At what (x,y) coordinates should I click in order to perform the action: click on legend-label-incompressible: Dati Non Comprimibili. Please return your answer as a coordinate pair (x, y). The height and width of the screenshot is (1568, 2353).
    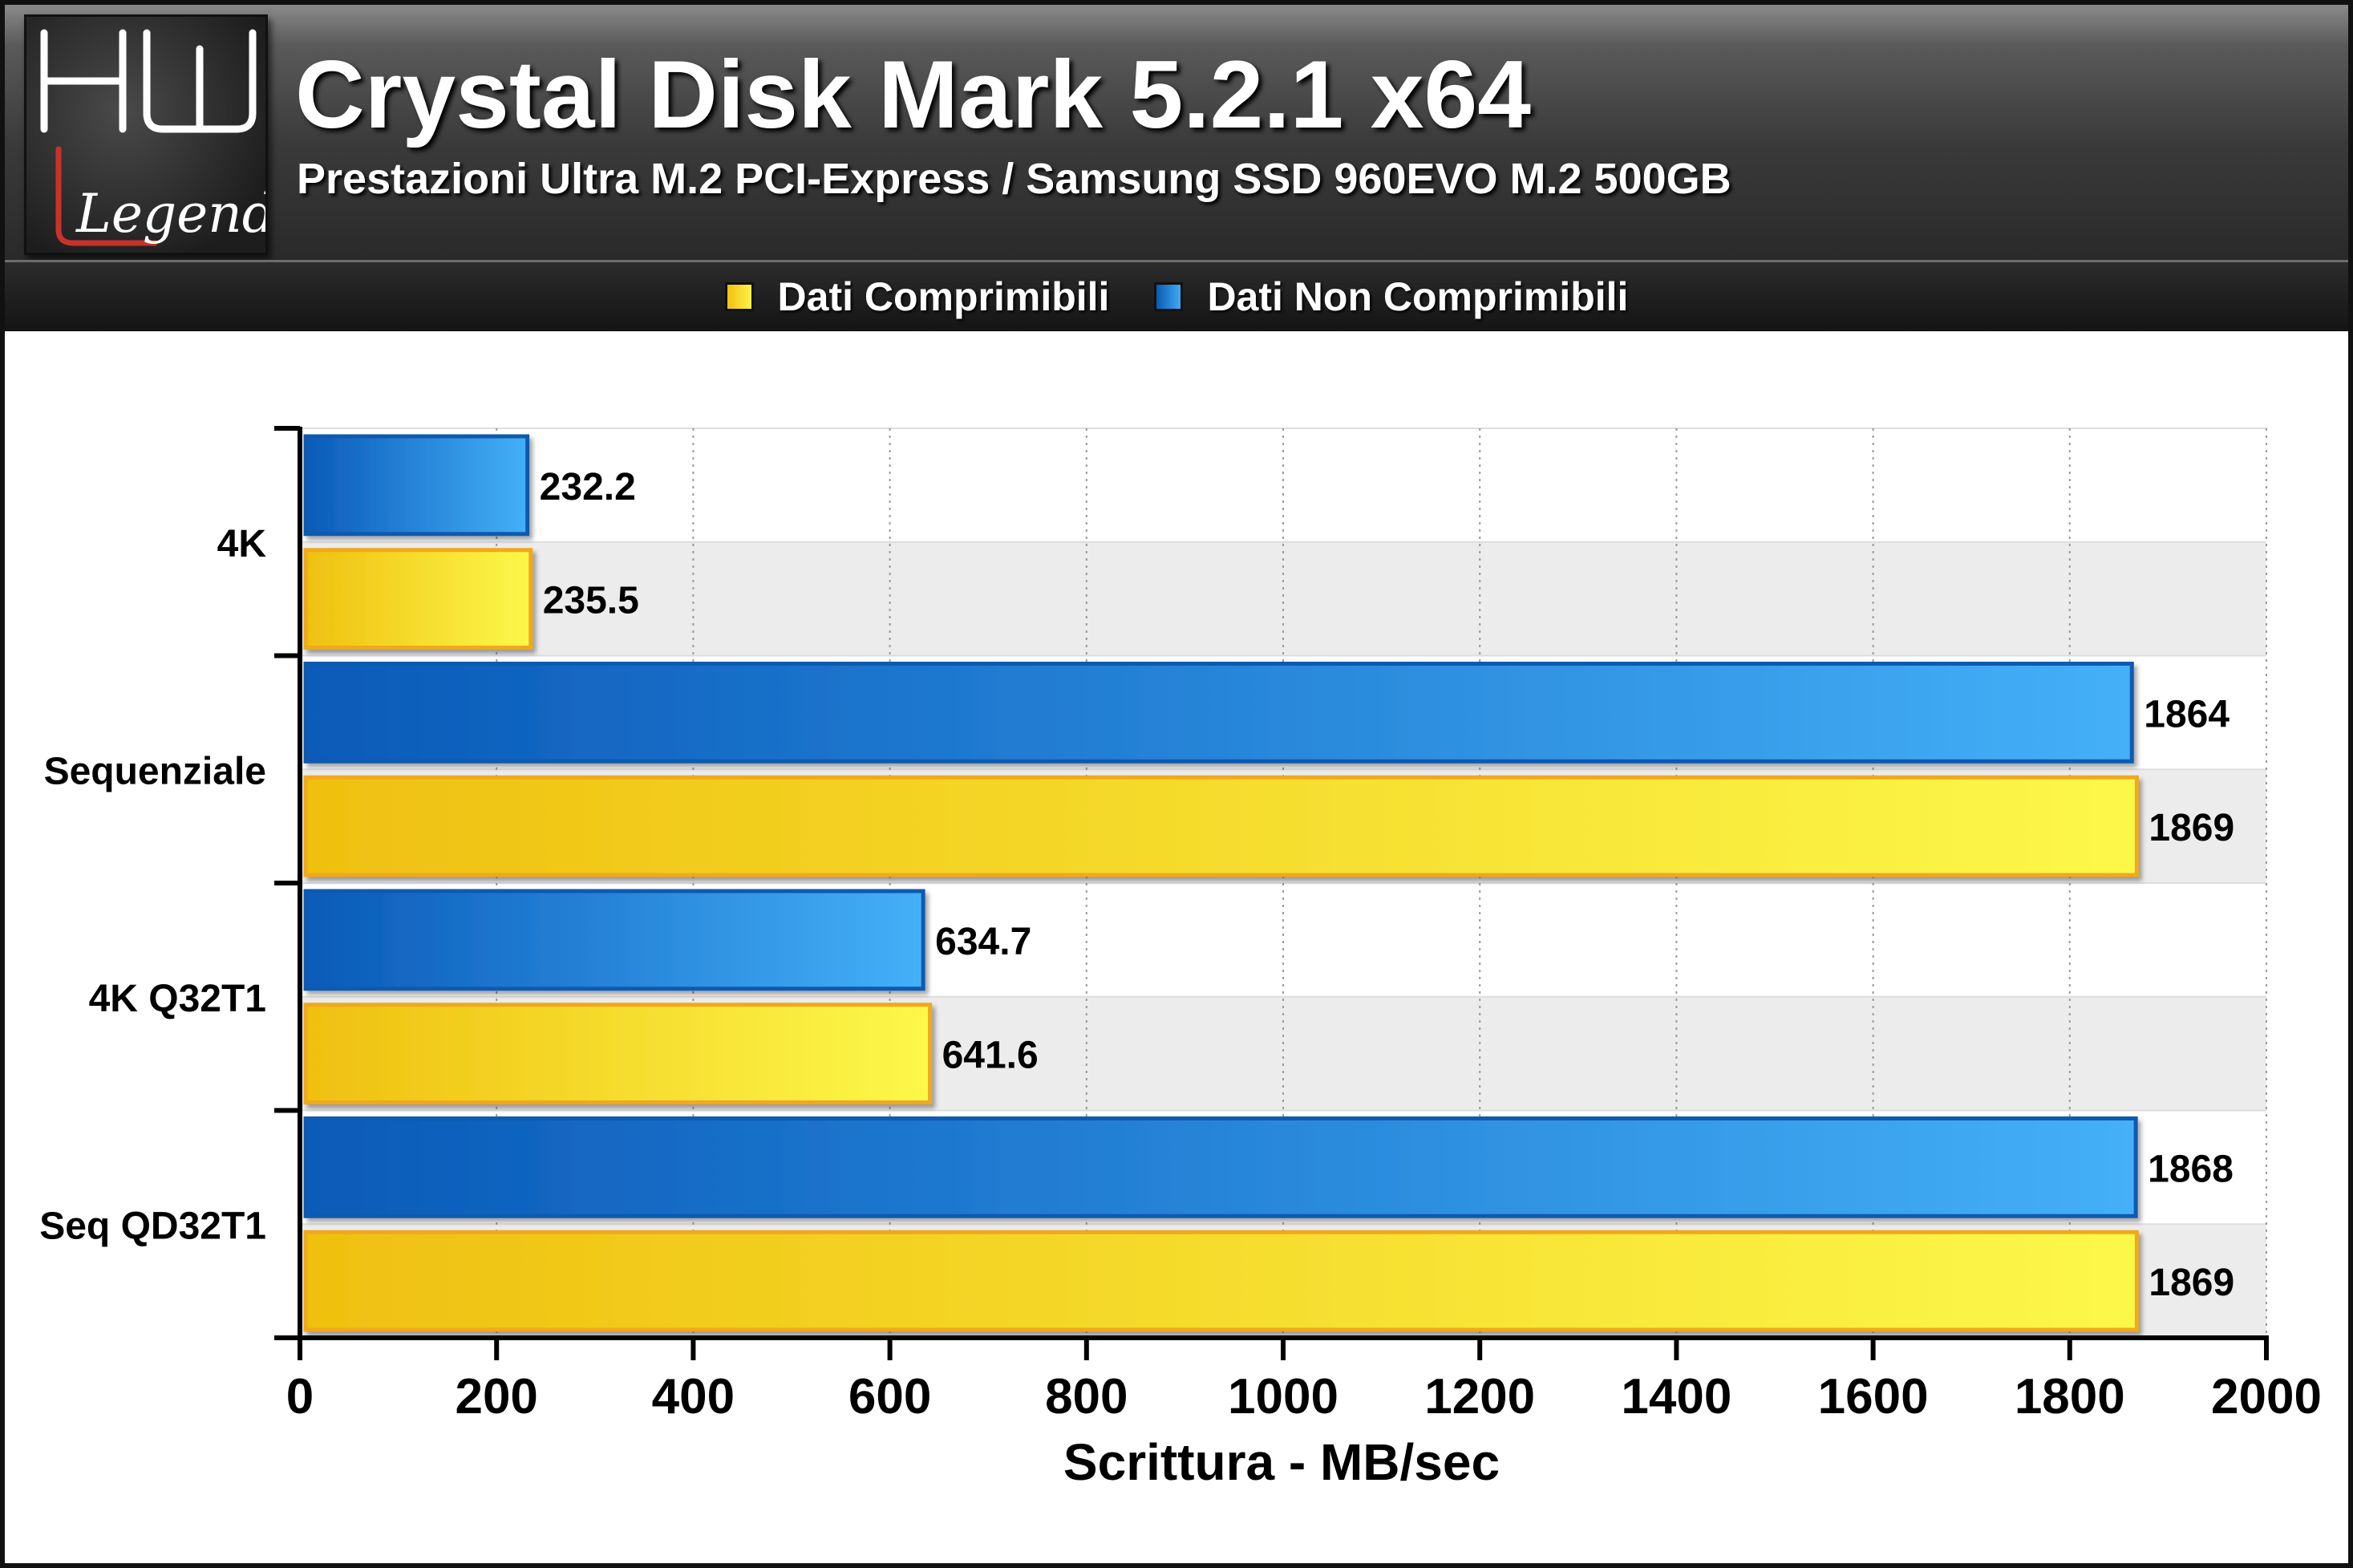
    Looking at the image, I should click on (1418, 296).